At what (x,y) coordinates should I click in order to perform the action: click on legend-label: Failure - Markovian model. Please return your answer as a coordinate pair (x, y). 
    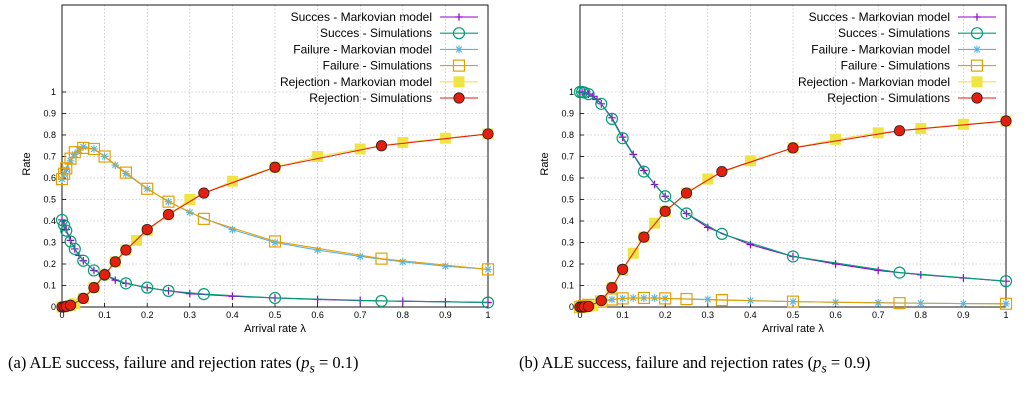
    Looking at the image, I should click on (880, 49).